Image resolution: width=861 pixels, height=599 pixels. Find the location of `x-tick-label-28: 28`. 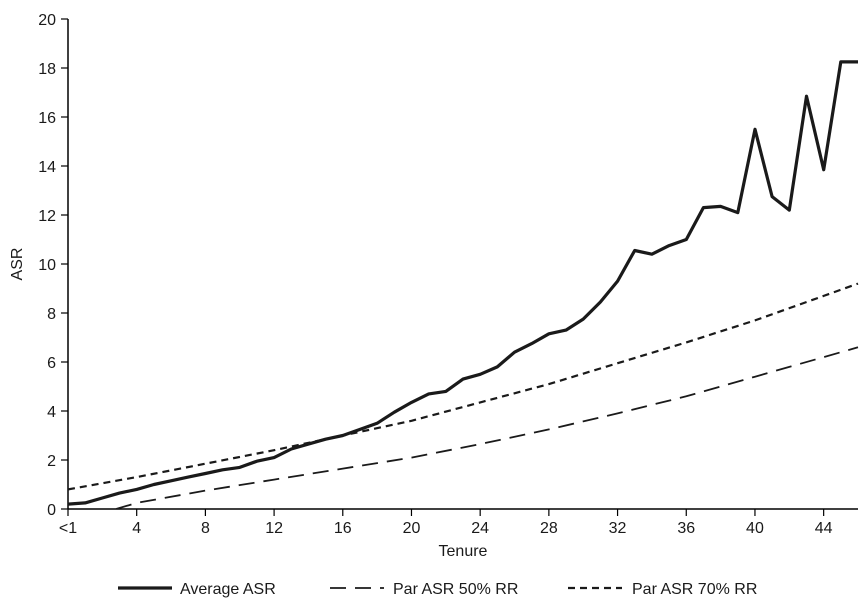

x-tick-label-28: 28 is located at coordinates (549, 528).